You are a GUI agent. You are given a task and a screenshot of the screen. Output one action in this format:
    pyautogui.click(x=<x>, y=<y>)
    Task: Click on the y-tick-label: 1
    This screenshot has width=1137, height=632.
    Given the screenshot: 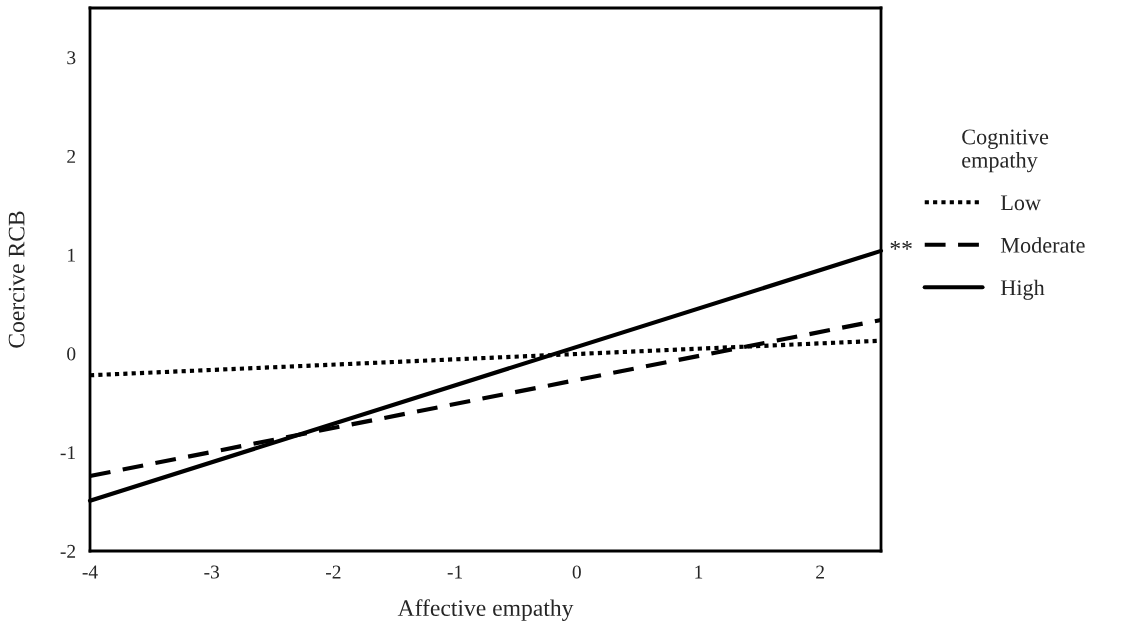 What is the action you would take?
    pyautogui.click(x=71, y=255)
    